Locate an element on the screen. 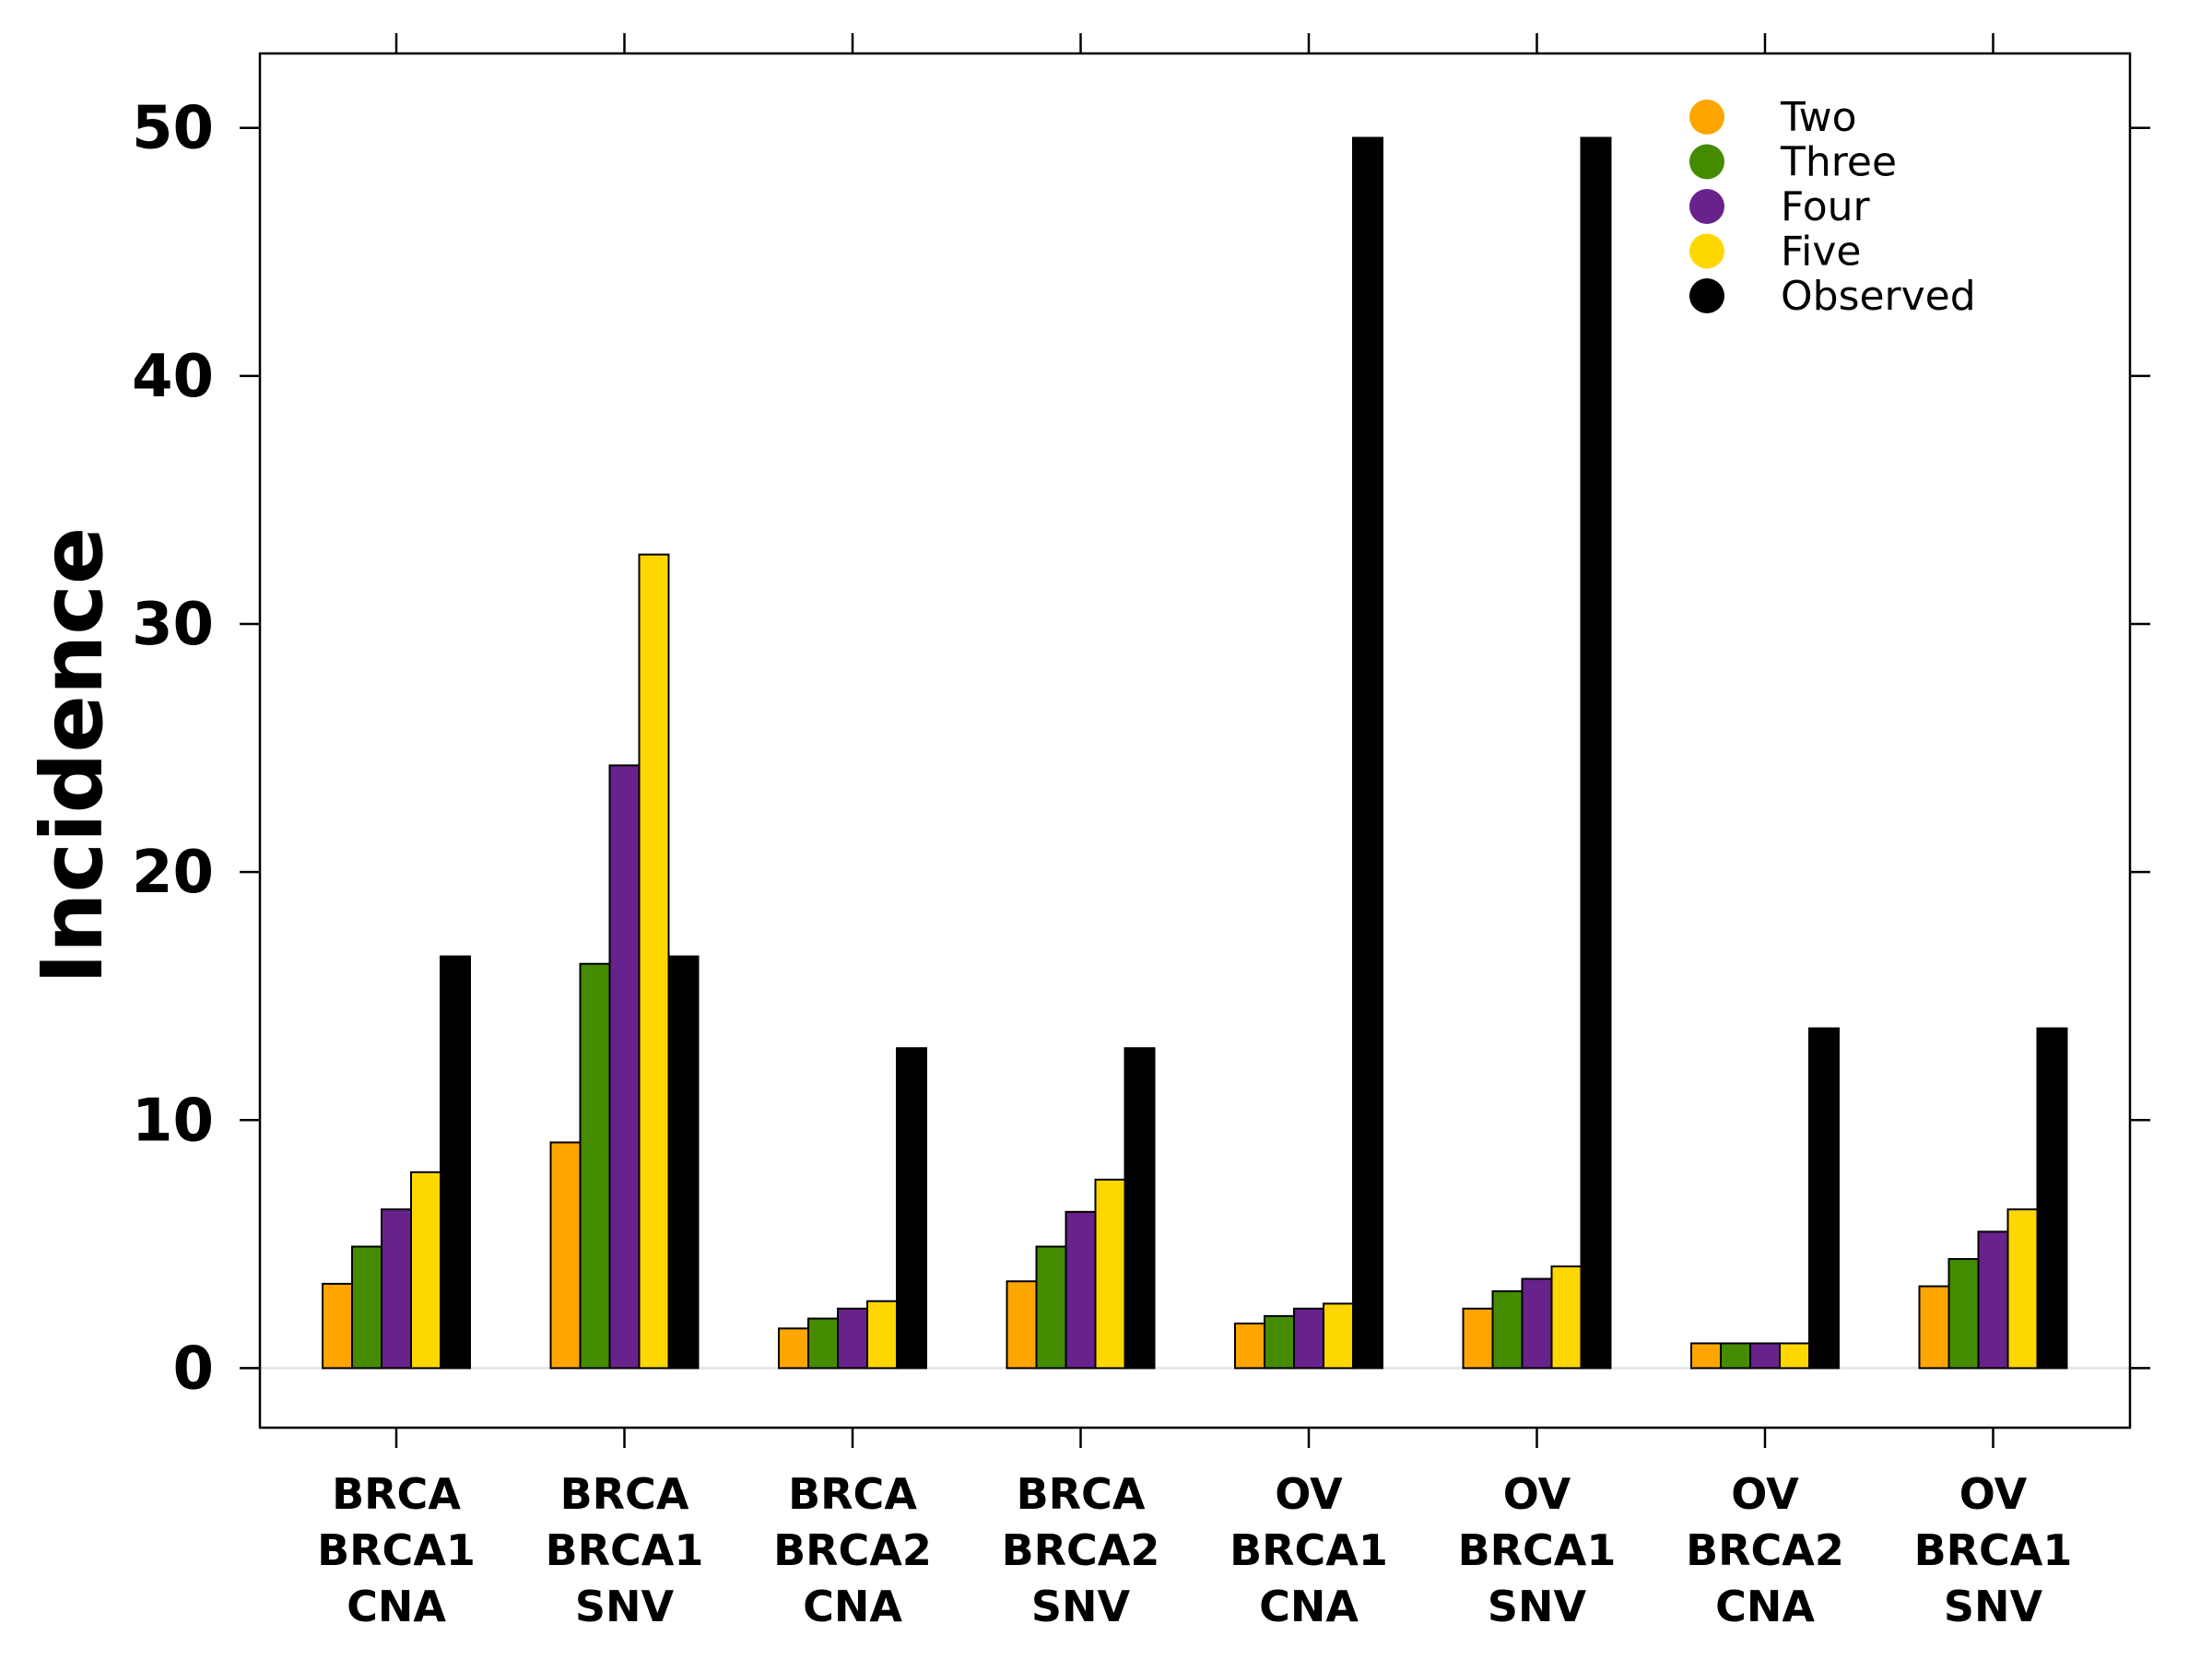  legend-swatch-four is located at coordinates (1706, 206).